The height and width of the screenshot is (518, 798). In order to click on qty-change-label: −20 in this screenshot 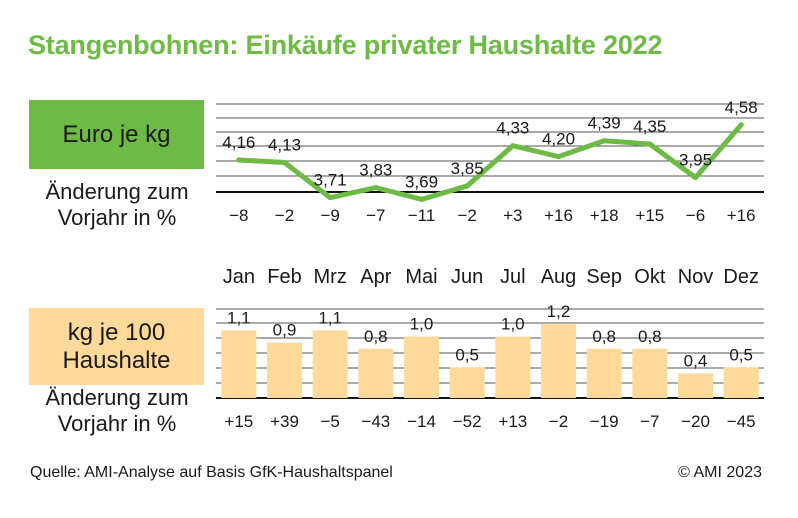, I will do `click(695, 421)`.